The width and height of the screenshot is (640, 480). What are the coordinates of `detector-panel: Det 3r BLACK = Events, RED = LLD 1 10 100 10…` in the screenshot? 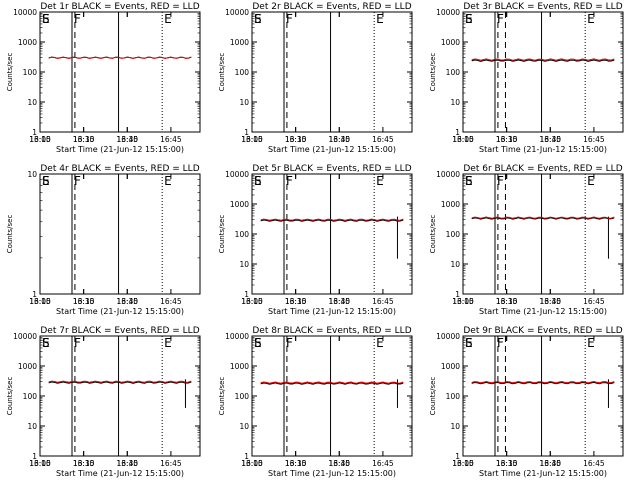 It's located at (526, 78).